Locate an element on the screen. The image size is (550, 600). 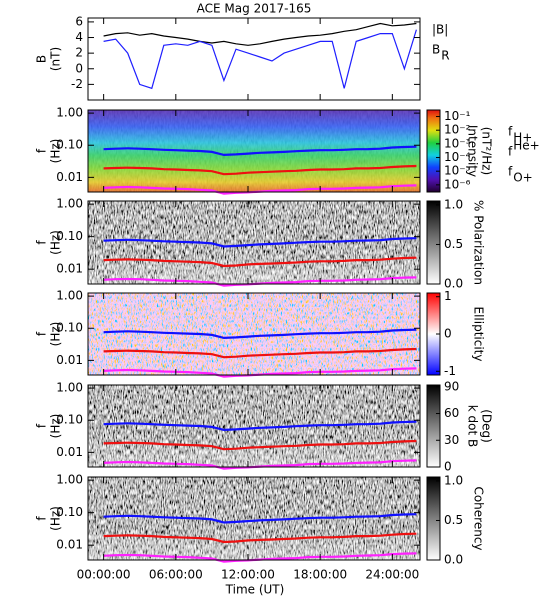
legend-subscript: R is located at coordinates (445, 56).